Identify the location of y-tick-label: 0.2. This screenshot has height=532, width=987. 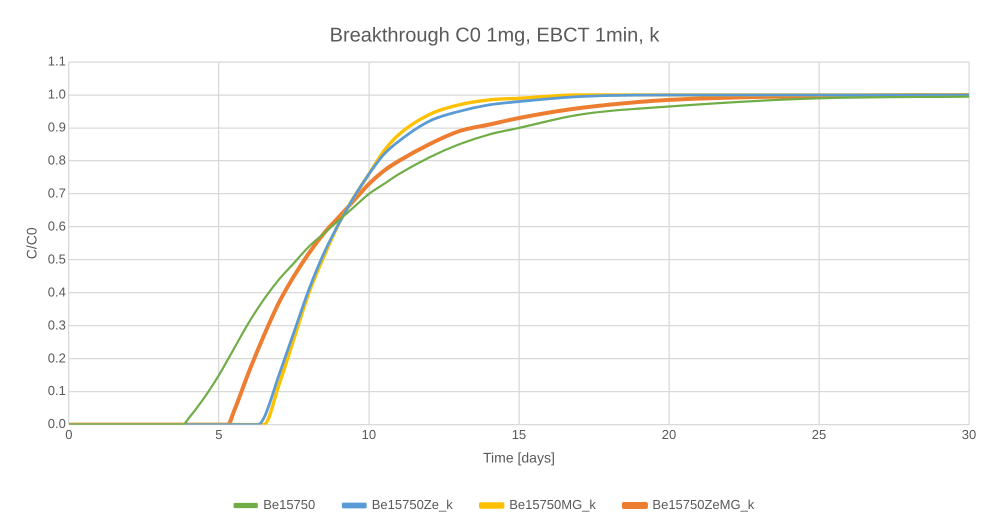
(57, 358).